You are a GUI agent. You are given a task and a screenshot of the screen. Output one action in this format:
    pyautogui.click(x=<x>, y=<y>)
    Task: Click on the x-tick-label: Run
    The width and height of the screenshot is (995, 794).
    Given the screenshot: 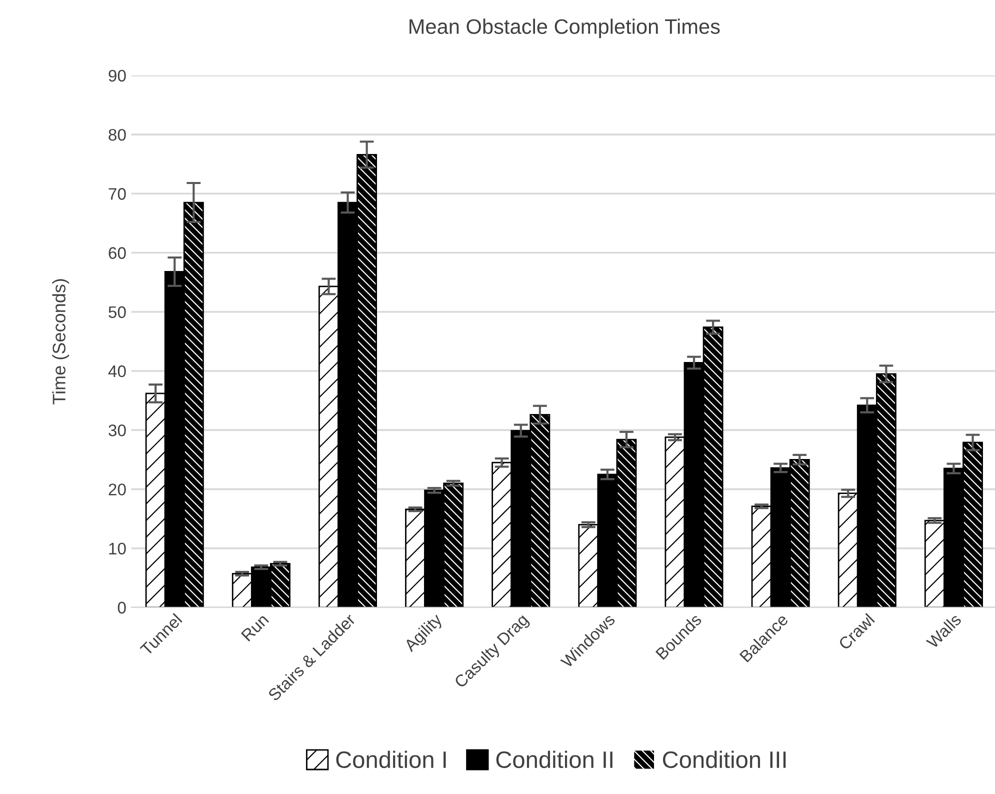 What is the action you would take?
    pyautogui.click(x=255, y=627)
    